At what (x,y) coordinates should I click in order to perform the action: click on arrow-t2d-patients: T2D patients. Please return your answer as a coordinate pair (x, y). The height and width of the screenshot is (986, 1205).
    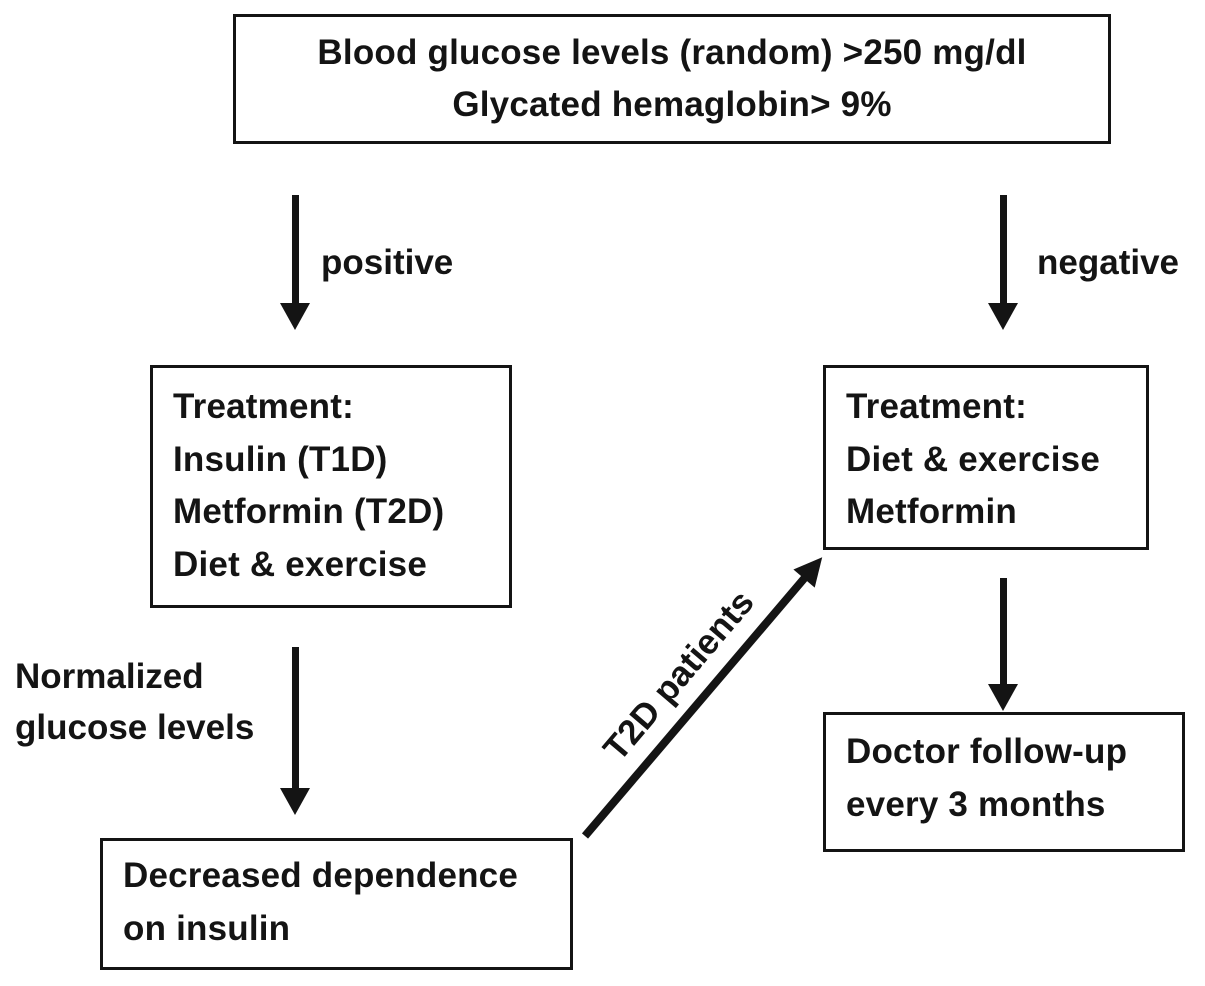
    Looking at the image, I should click on (707, 693).